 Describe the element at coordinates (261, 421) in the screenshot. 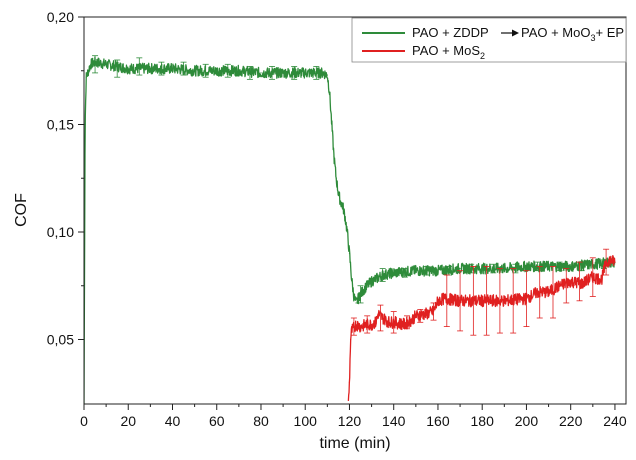

I see `x-tick-label: 80` at that location.